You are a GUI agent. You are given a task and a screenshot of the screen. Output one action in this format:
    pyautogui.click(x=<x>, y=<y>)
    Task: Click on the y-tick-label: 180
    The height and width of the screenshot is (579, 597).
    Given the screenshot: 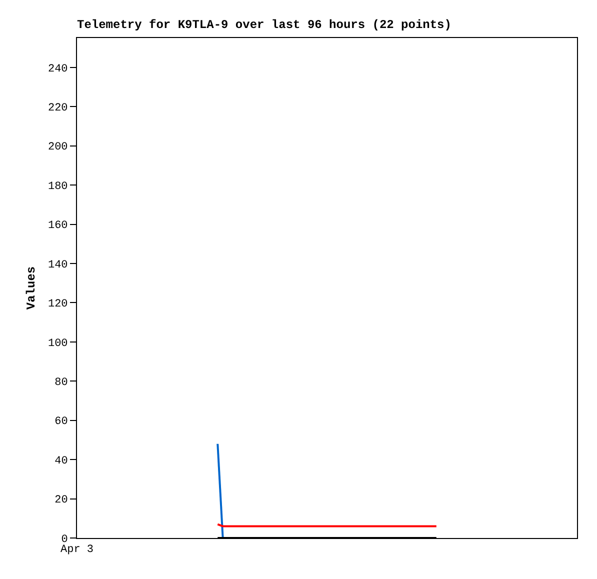 What is the action you would take?
    pyautogui.click(x=58, y=186)
    